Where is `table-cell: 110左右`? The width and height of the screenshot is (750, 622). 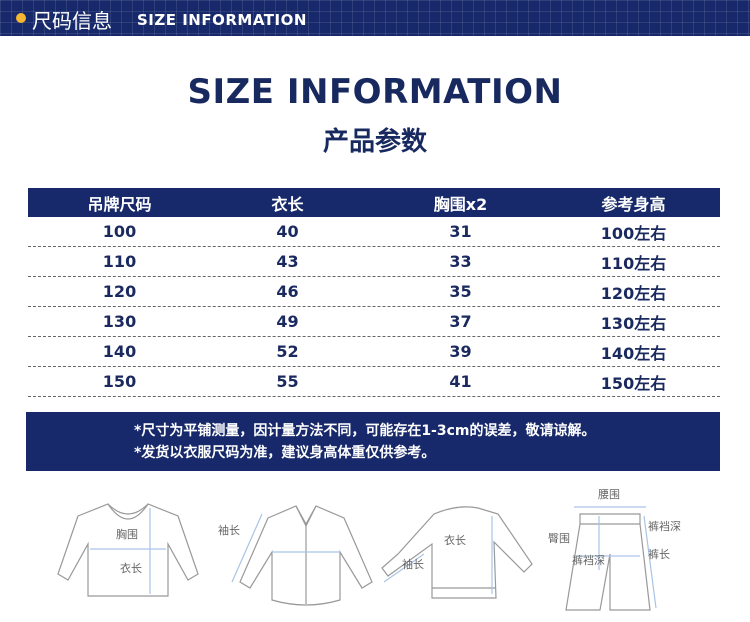 table-cell: 110左右 is located at coordinates (633, 263).